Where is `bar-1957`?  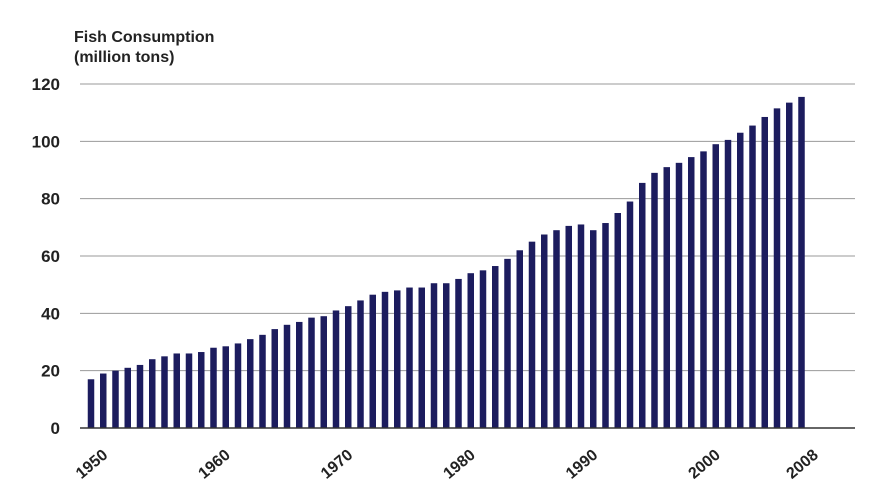 bar-1957 is located at coordinates (176, 390).